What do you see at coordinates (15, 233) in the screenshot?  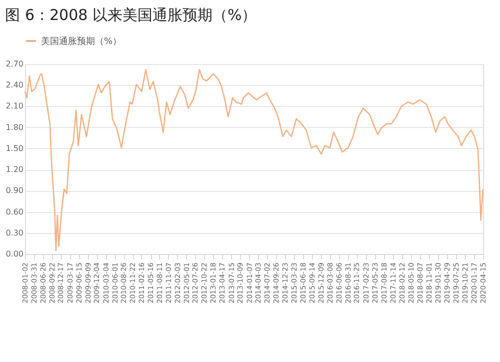 I see `y-tick-label: 0.30` at bounding box center [15, 233].